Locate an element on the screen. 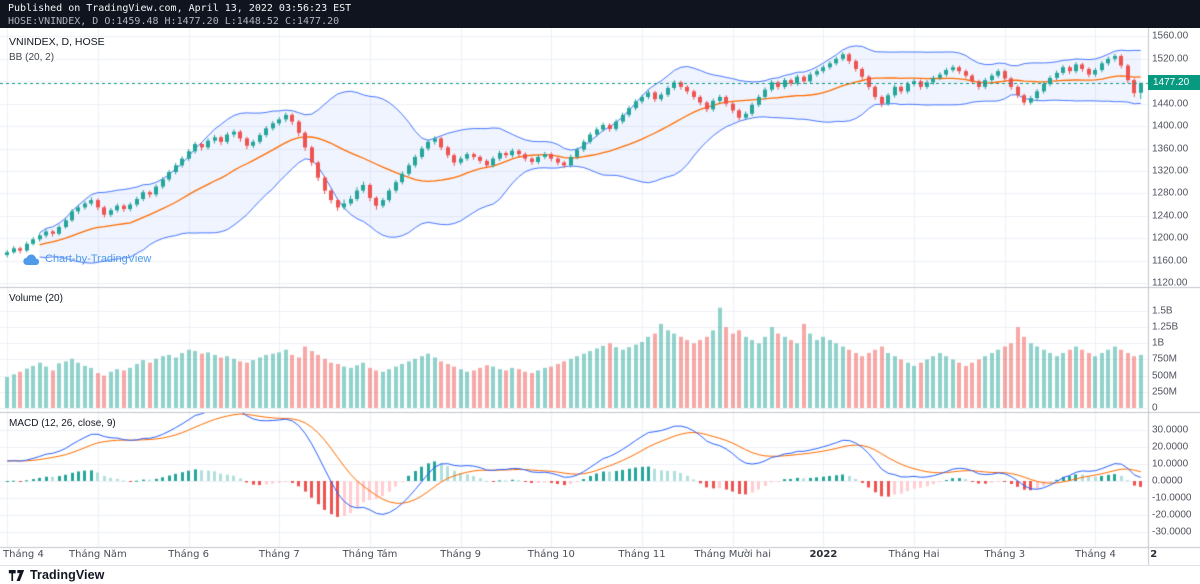 The width and height of the screenshot is (1200, 584). volume-tick-label: 750M is located at coordinates (1165, 359).